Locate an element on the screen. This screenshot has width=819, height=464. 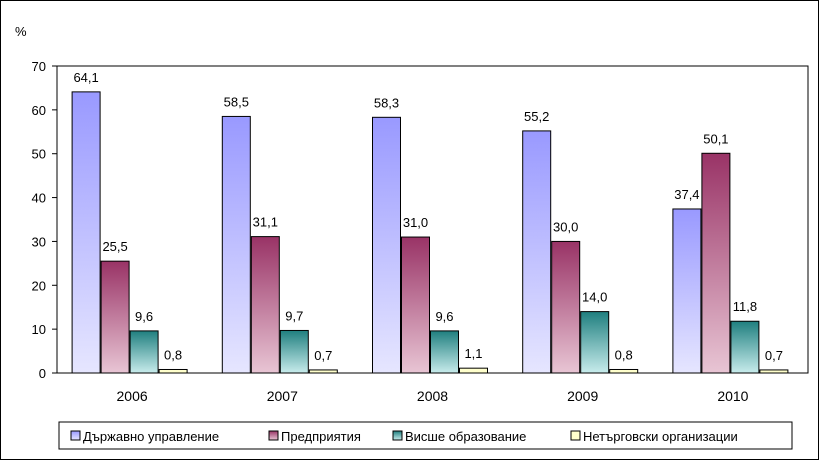
x-tick-label: 2009 is located at coordinates (582, 396).